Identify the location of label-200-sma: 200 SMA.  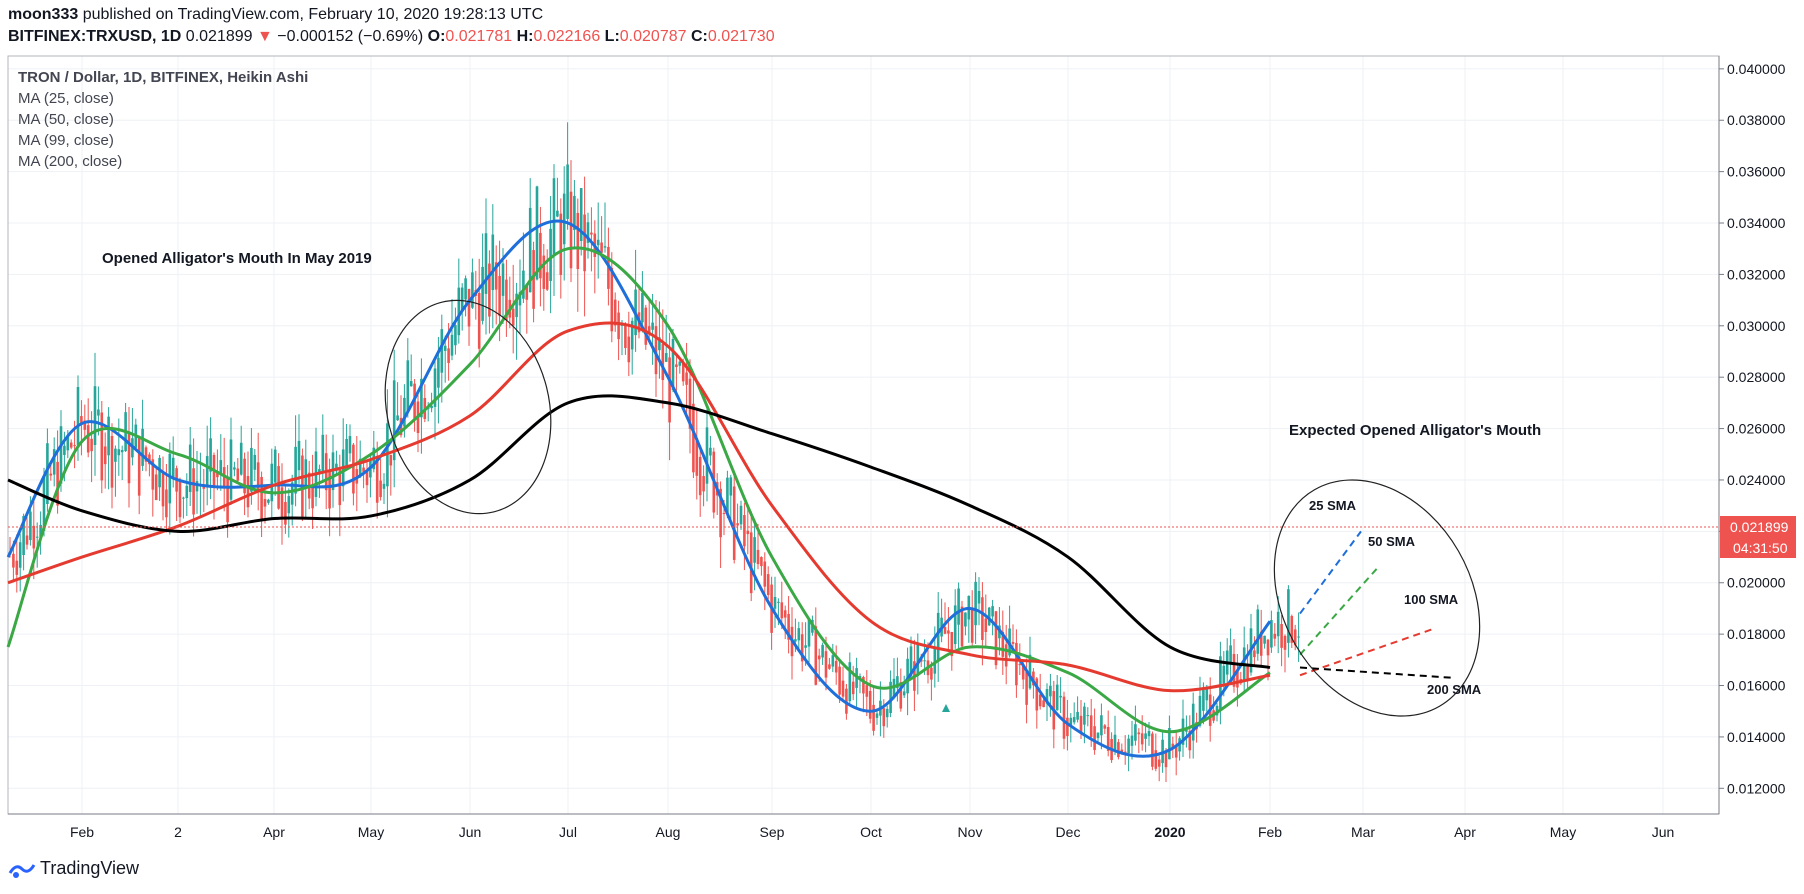
(1454, 689).